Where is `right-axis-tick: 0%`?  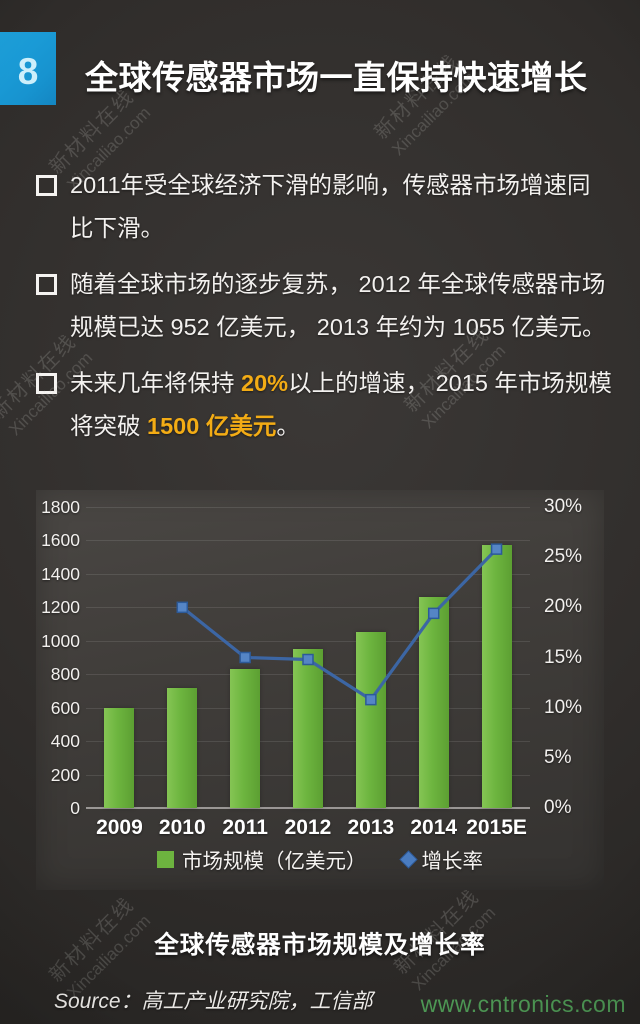 right-axis-tick: 0% is located at coordinates (558, 807).